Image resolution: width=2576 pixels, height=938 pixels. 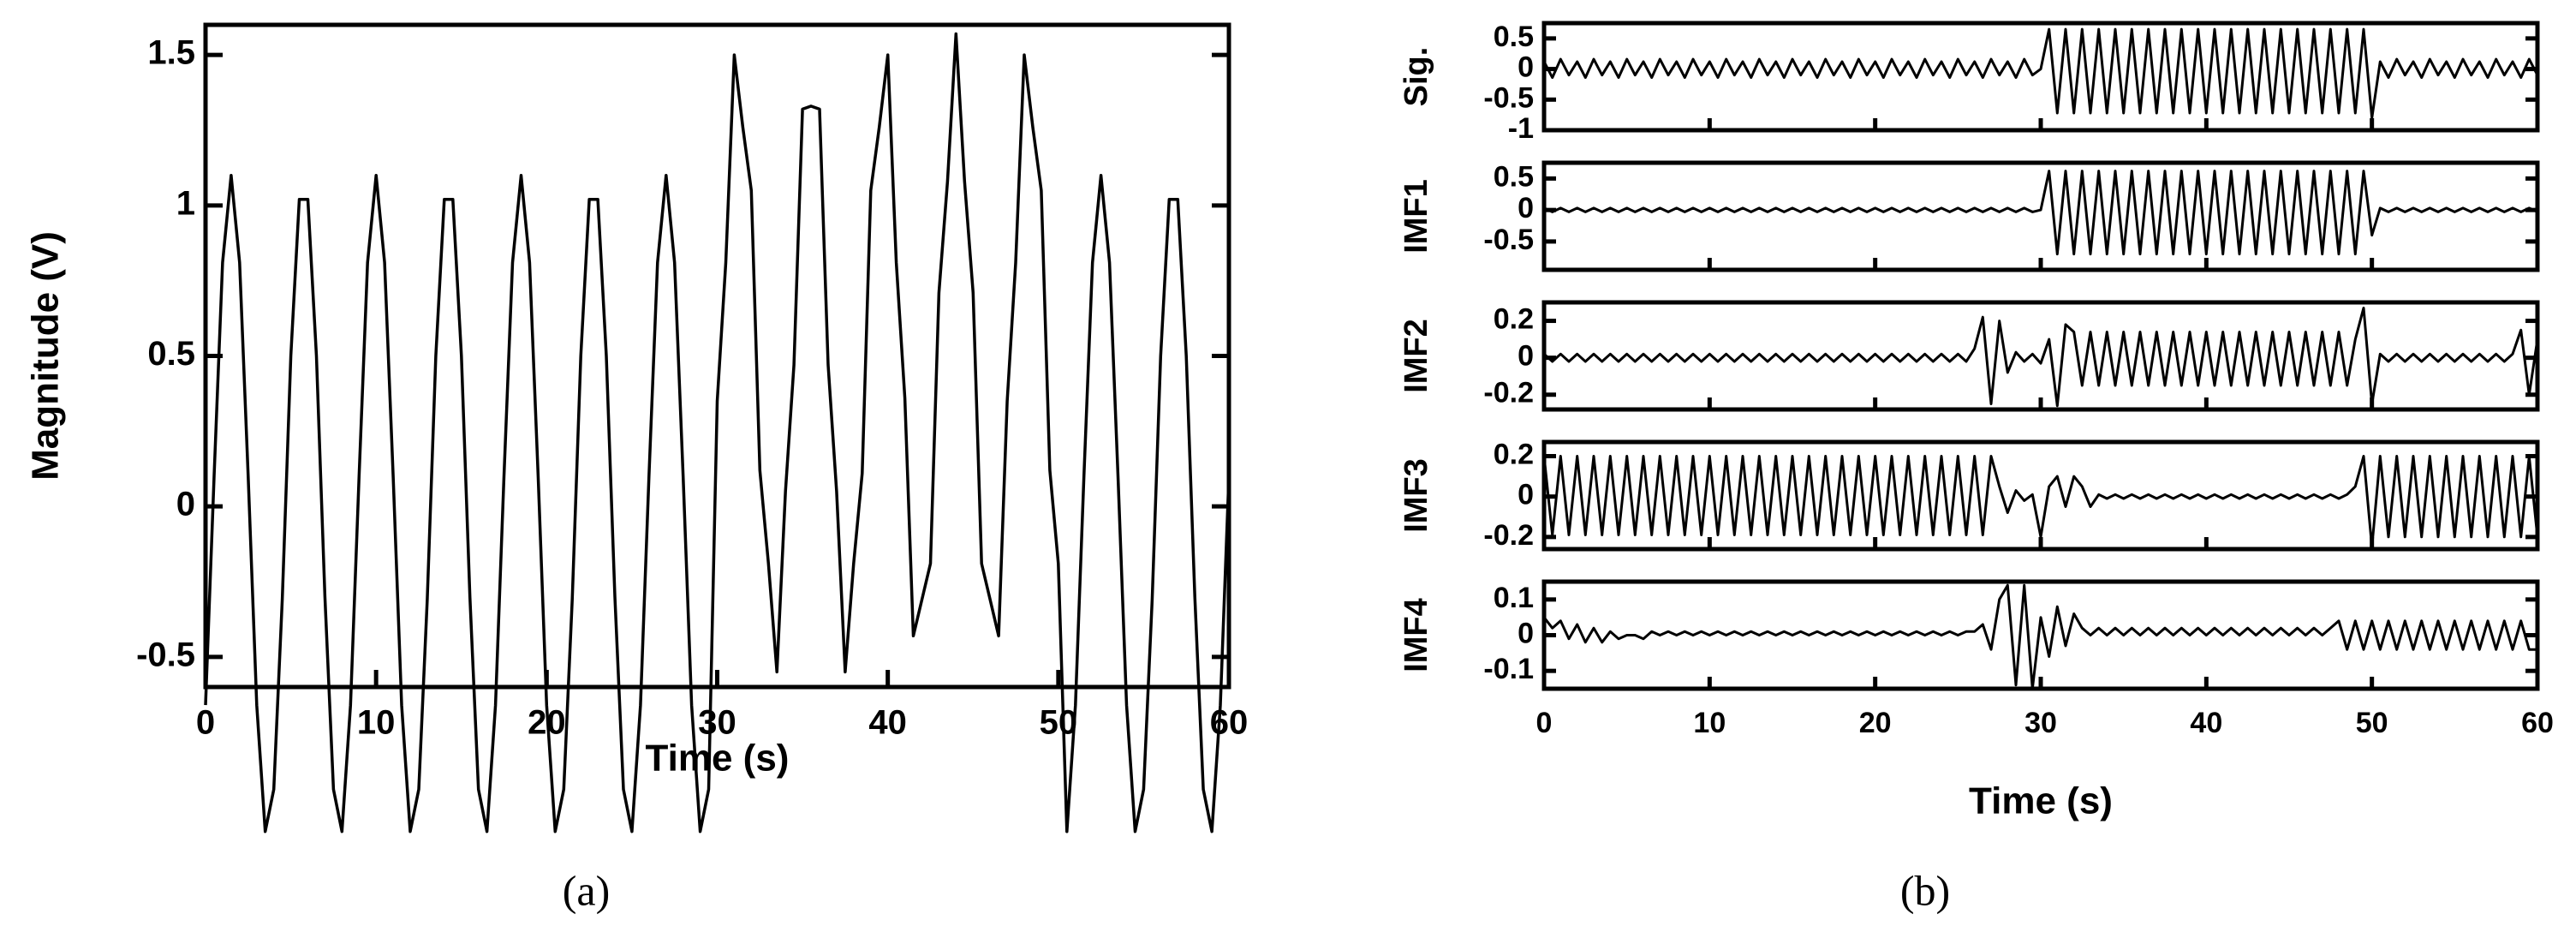 I want to click on panel-label: IMF2, so click(x=1416, y=356).